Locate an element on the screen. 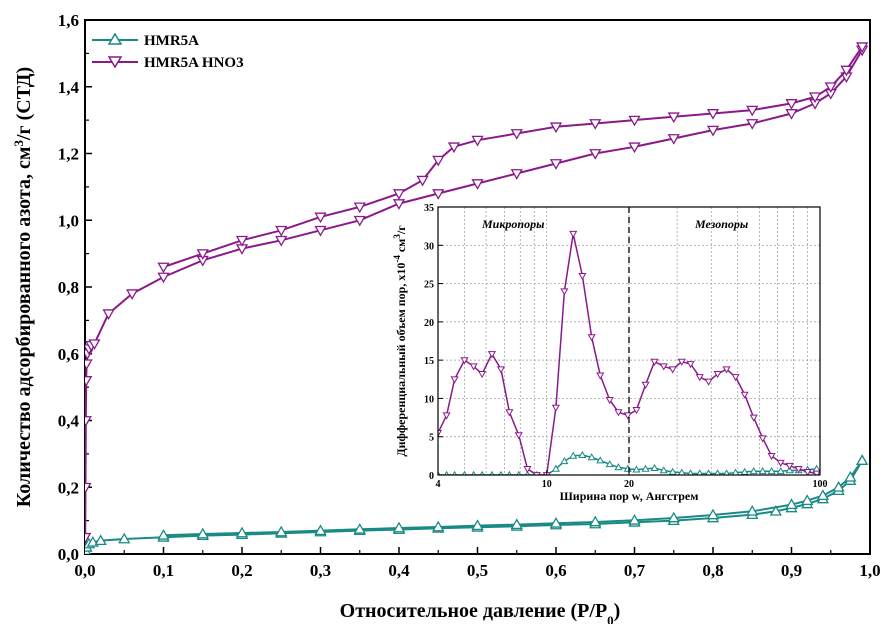 The image size is (885, 624). inset-y-tick-label: 20 is located at coordinates (429, 323).